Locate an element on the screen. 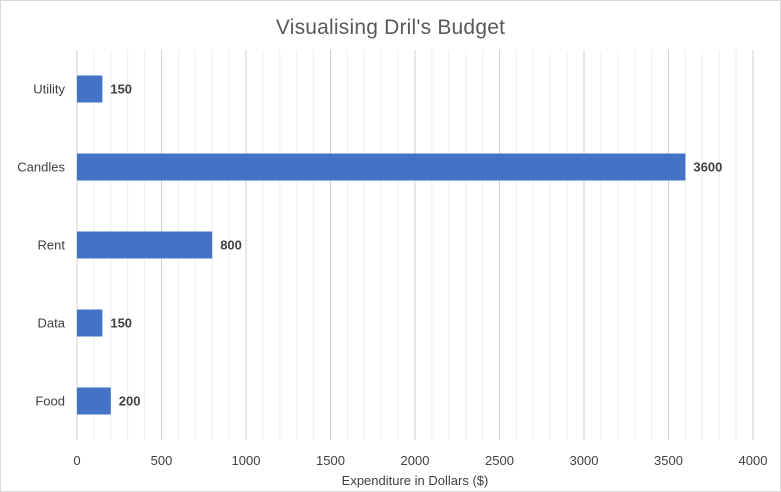 This screenshot has height=492, width=781. data-label-data: 150 is located at coordinates (121, 323).